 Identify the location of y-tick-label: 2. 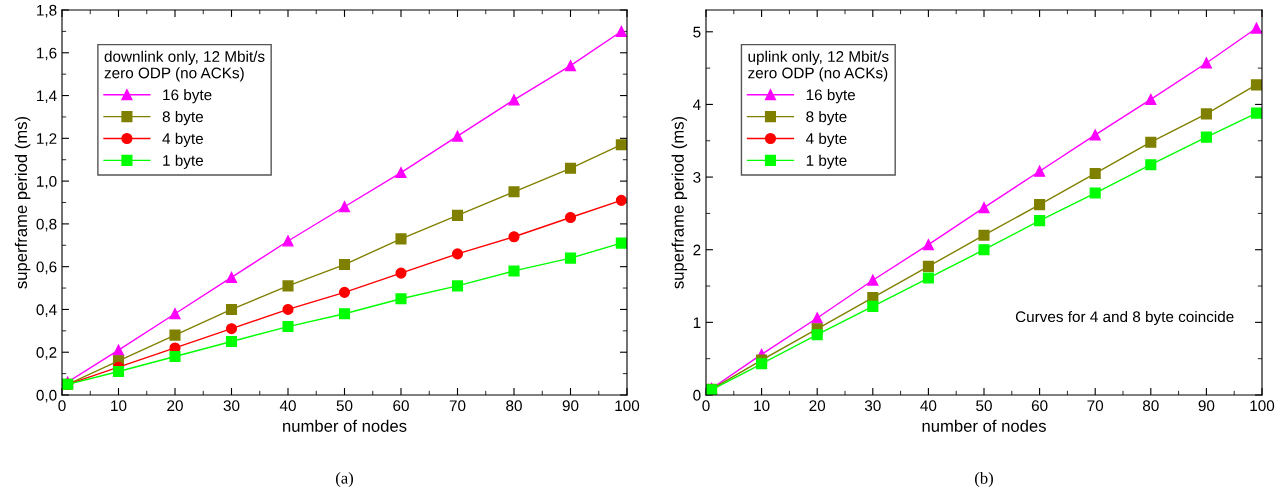
(697, 250).